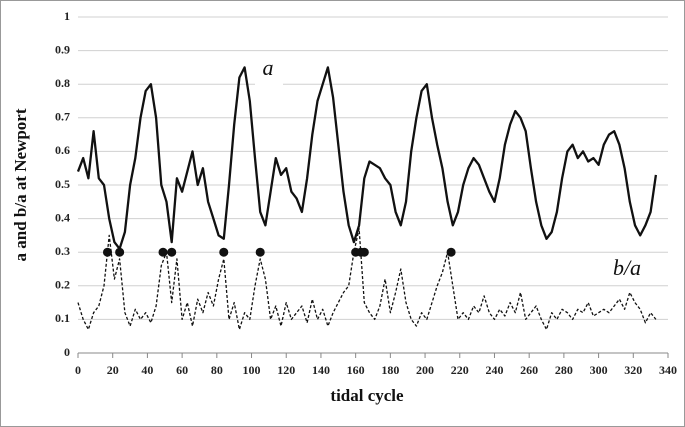 Image resolution: width=685 pixels, height=427 pixels. What do you see at coordinates (286, 370) in the screenshot?
I see `x-tick-label: 120` at bounding box center [286, 370].